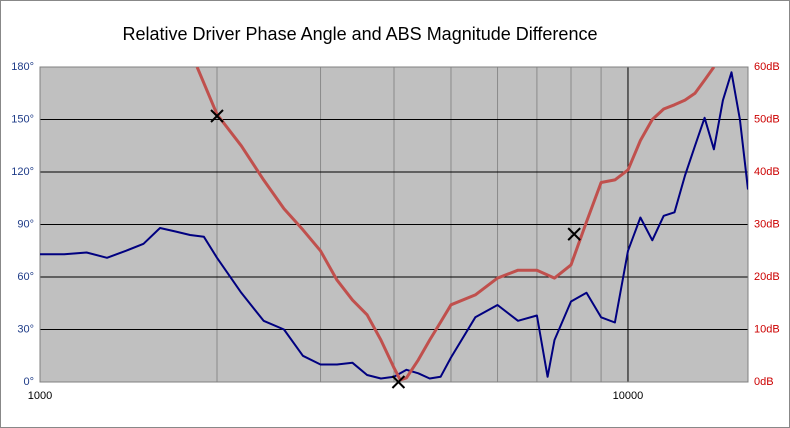  What do you see at coordinates (767, 119) in the screenshot?
I see `y2-tick-label: 50dB` at bounding box center [767, 119].